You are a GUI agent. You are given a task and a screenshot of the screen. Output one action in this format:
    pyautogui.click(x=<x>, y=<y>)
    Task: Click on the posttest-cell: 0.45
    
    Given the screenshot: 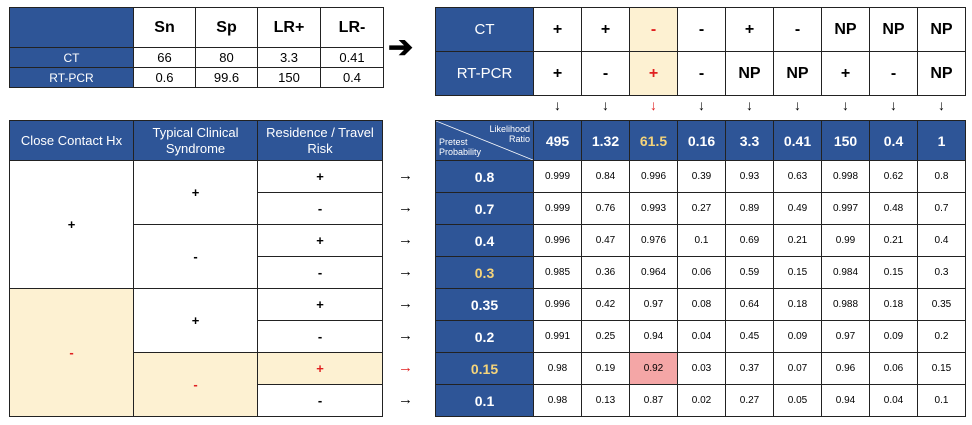 What is the action you would take?
    pyautogui.click(x=749, y=336)
    